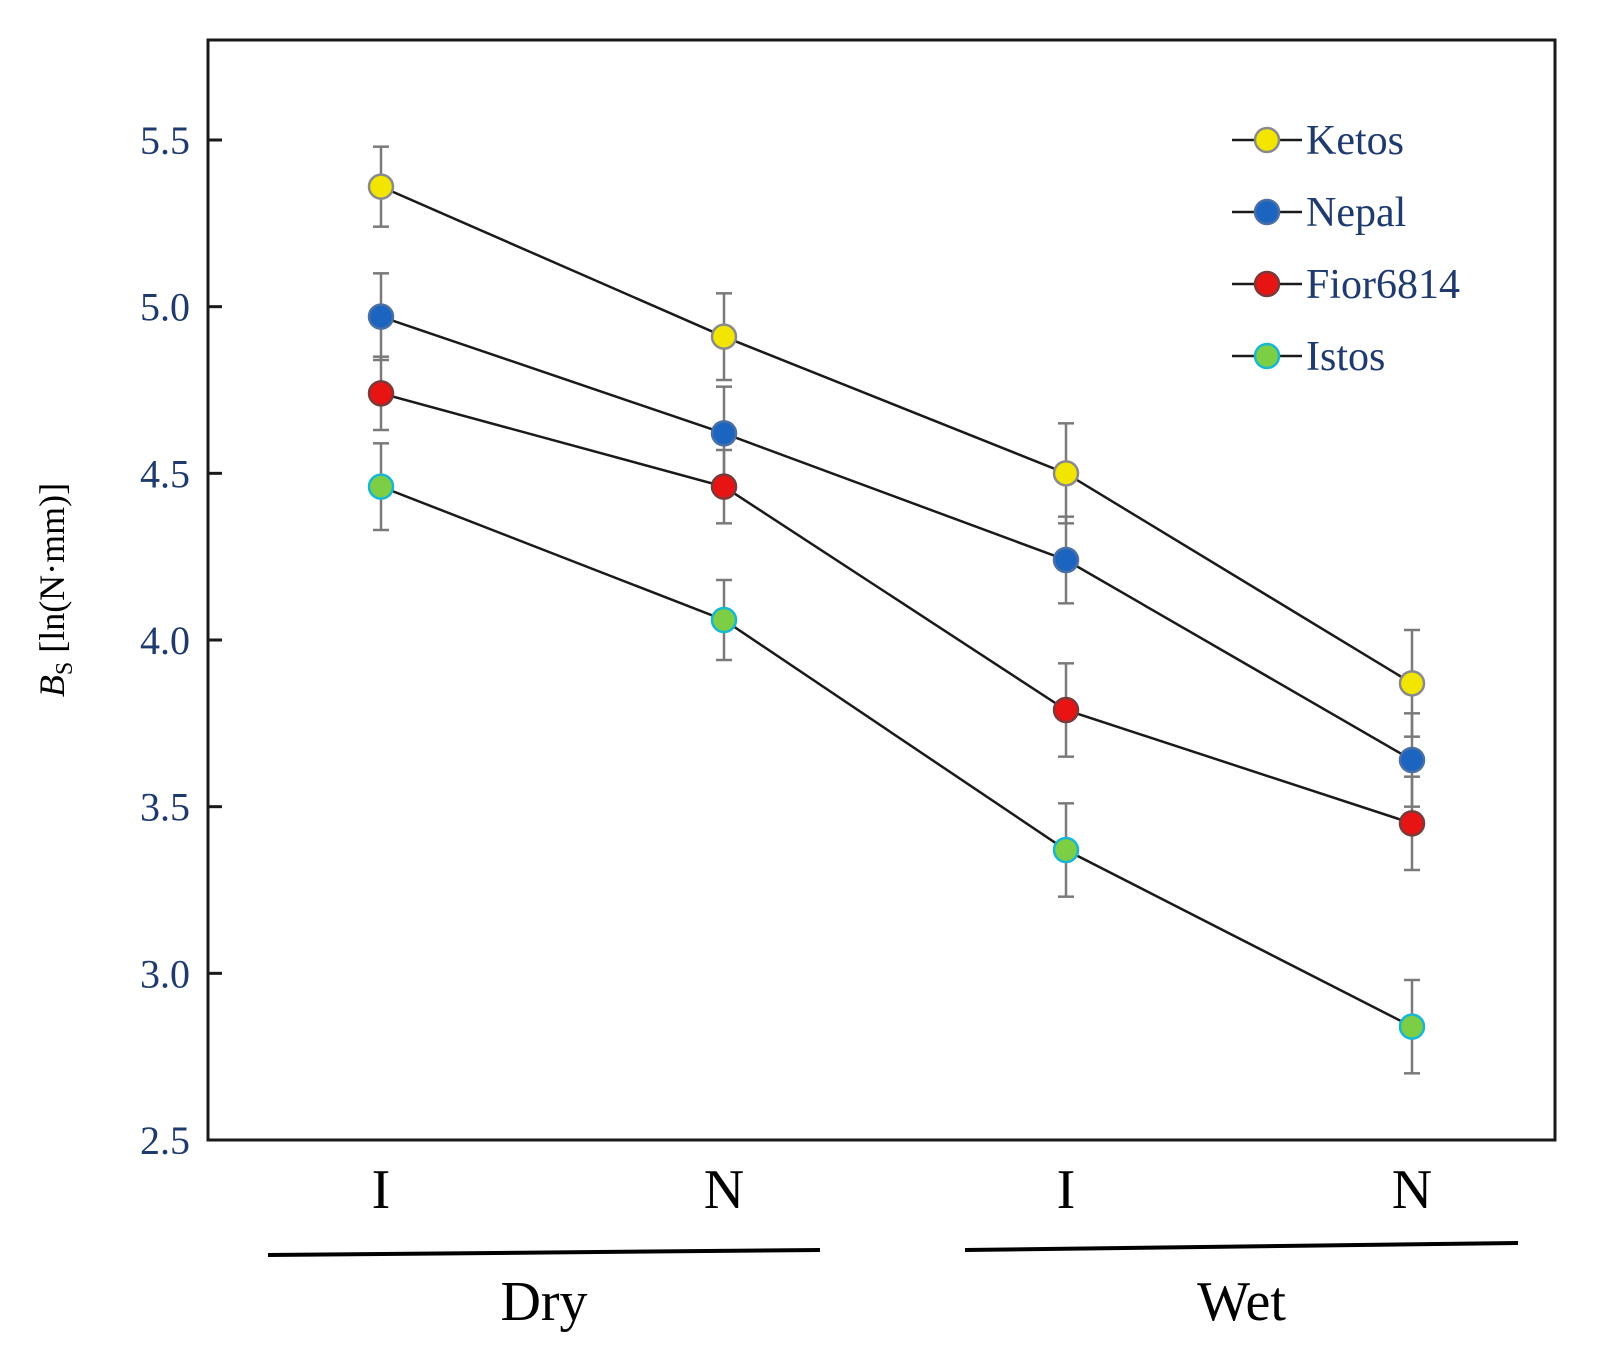 This screenshot has width=1617, height=1349. What do you see at coordinates (55, 590) in the screenshot?
I see `y-axis-label: BS [ln(N·mm)]` at bounding box center [55, 590].